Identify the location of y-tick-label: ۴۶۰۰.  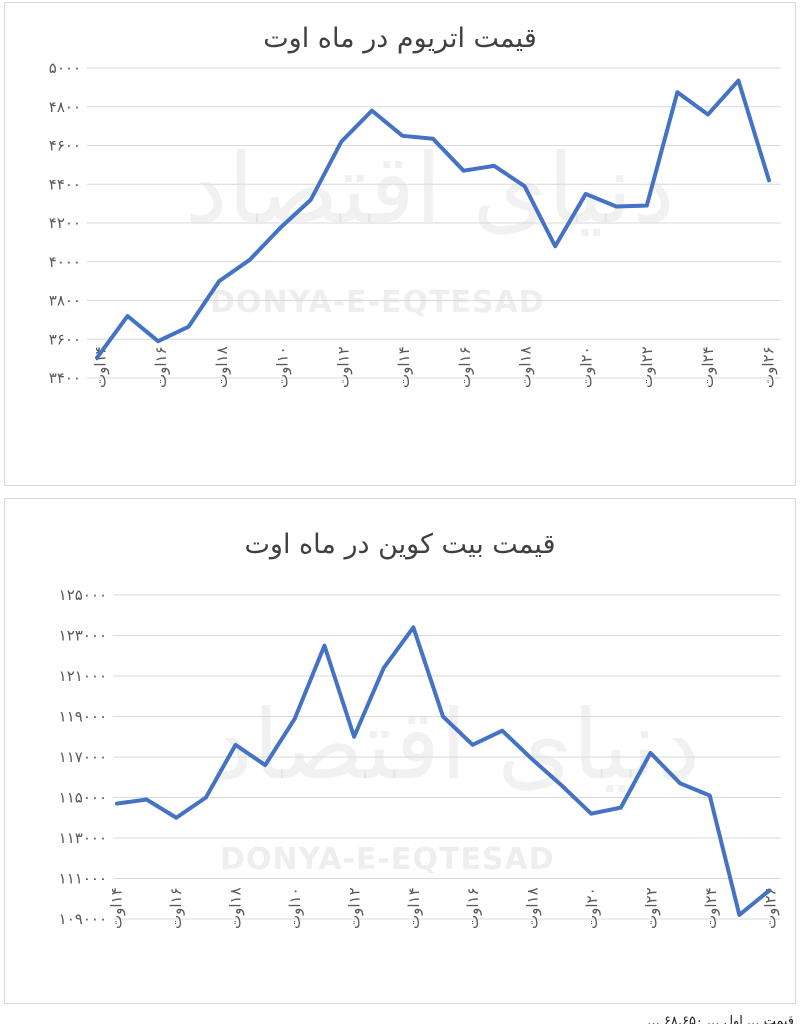
(65, 146).